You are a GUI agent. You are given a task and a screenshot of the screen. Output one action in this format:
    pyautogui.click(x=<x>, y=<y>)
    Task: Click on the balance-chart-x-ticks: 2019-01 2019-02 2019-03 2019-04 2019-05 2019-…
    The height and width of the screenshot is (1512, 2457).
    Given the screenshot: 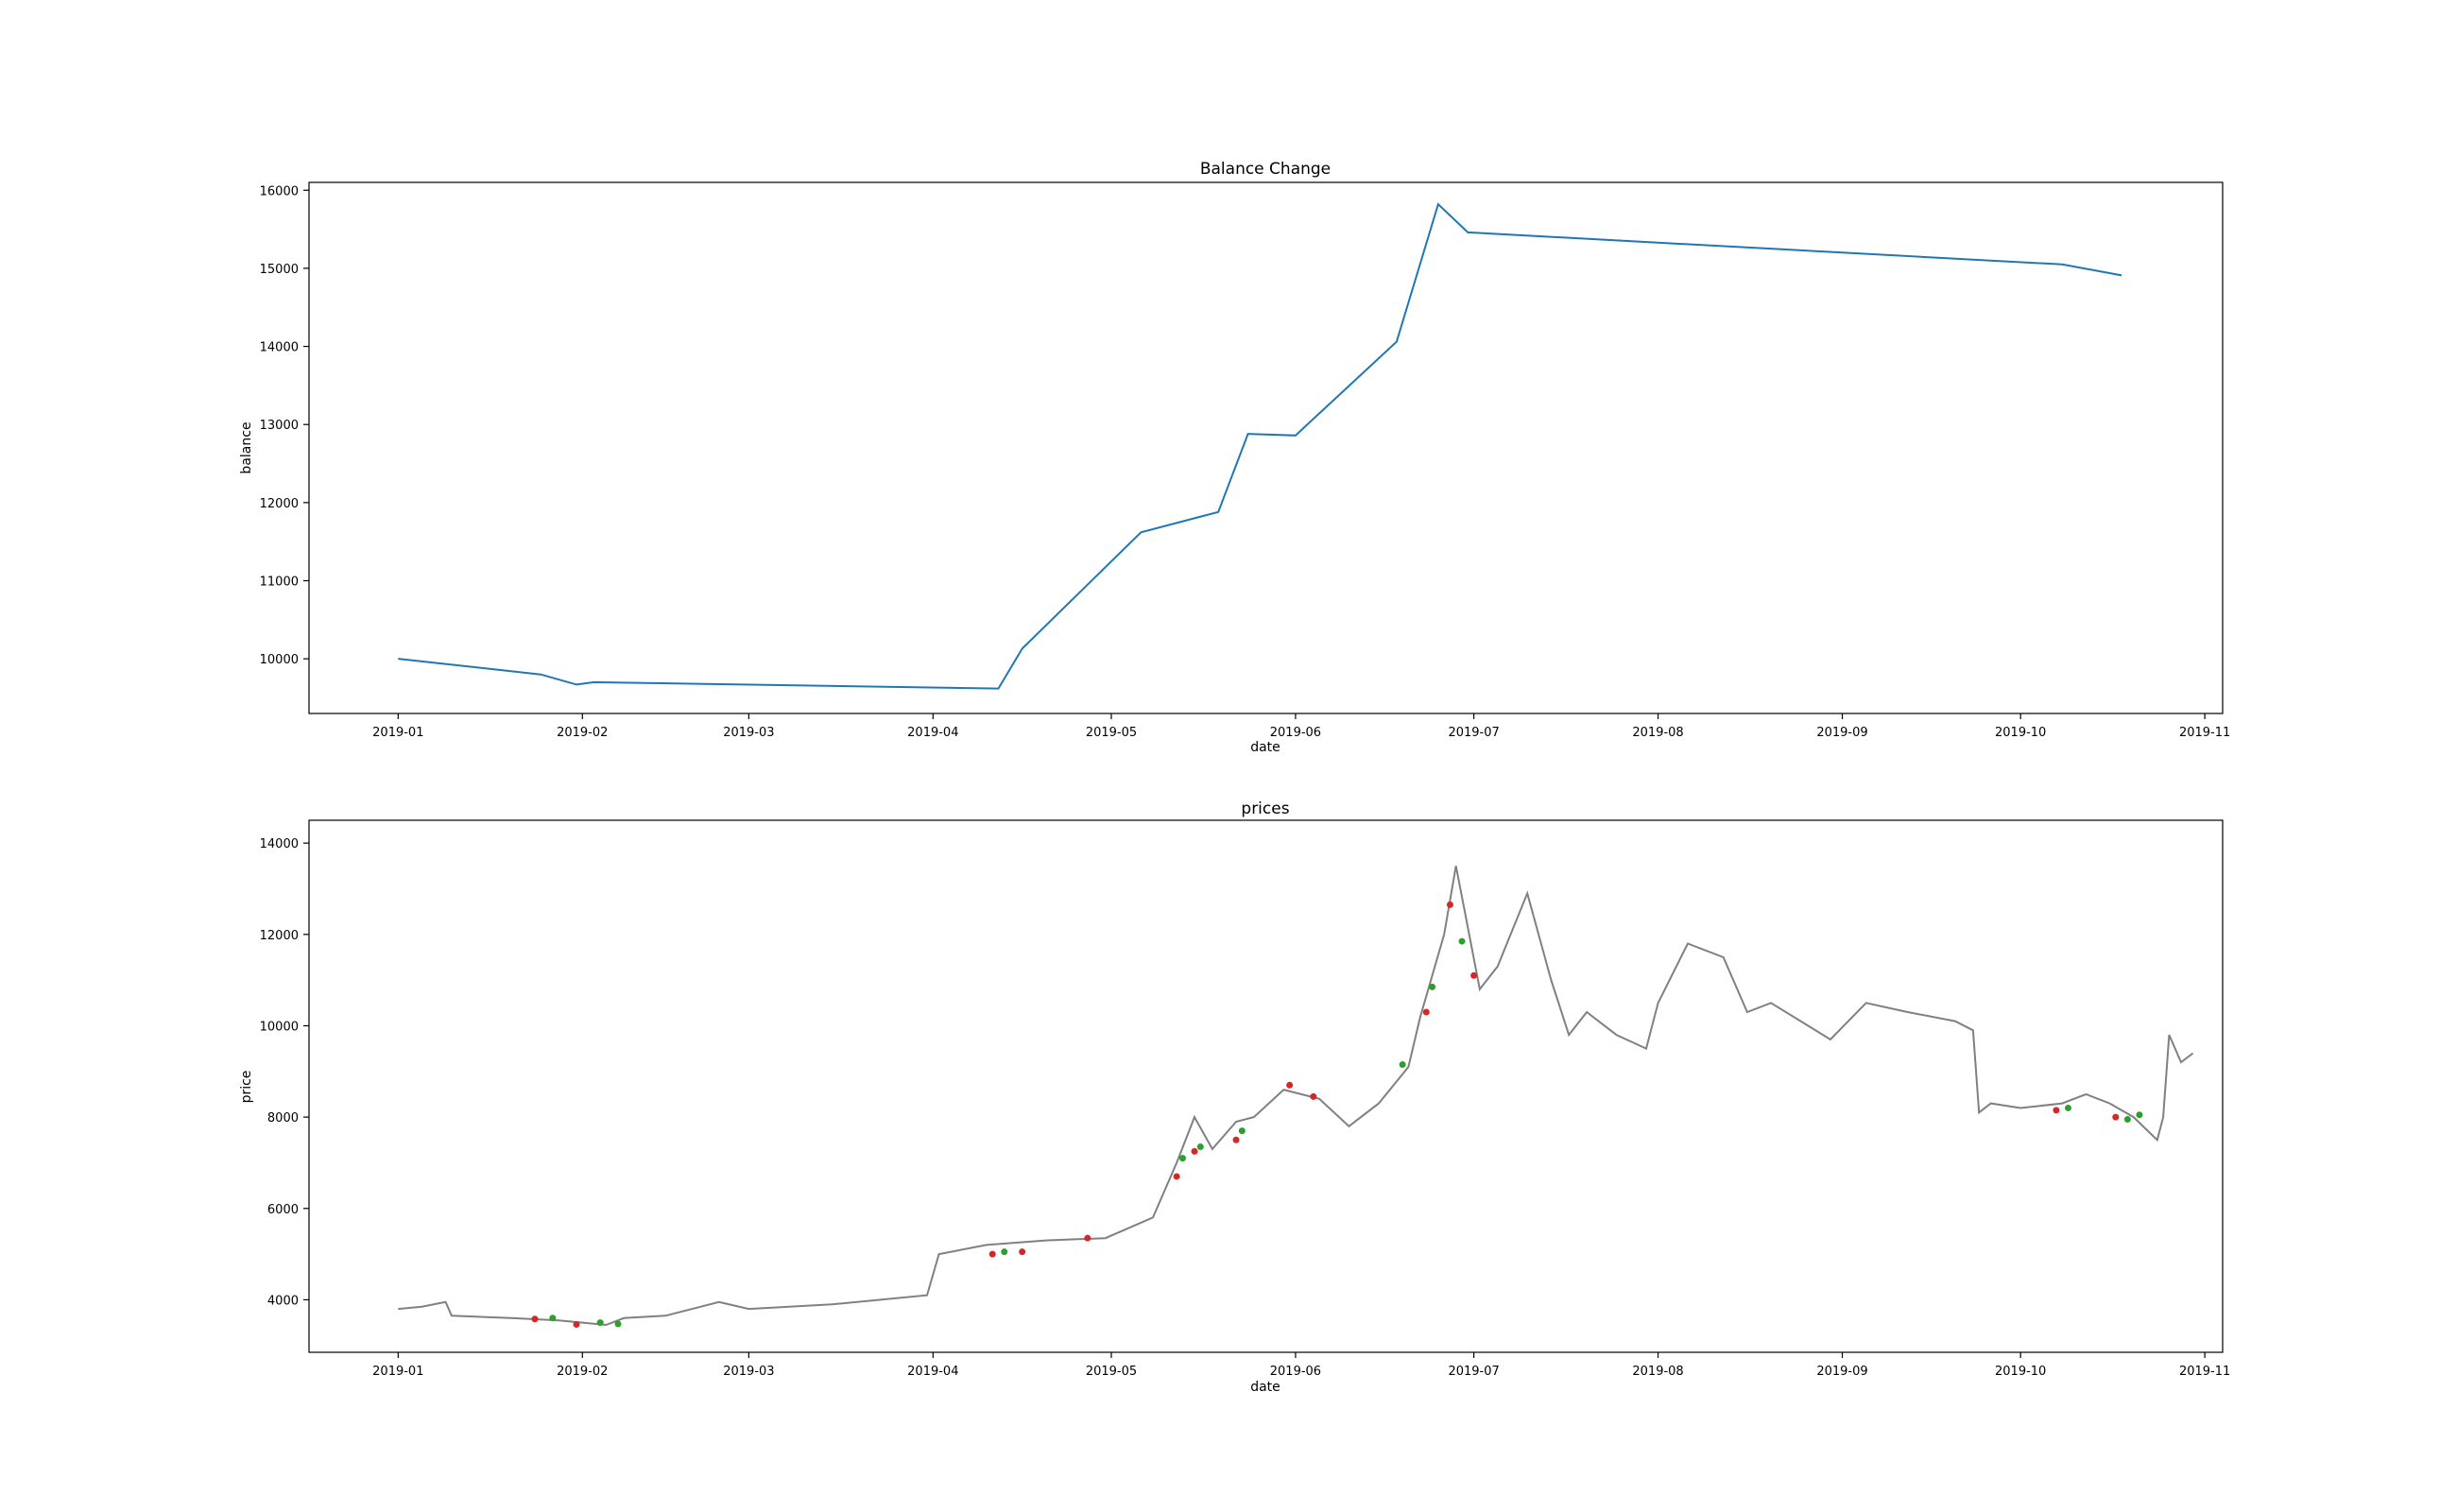 What is the action you would take?
    pyautogui.click(x=1301, y=726)
    